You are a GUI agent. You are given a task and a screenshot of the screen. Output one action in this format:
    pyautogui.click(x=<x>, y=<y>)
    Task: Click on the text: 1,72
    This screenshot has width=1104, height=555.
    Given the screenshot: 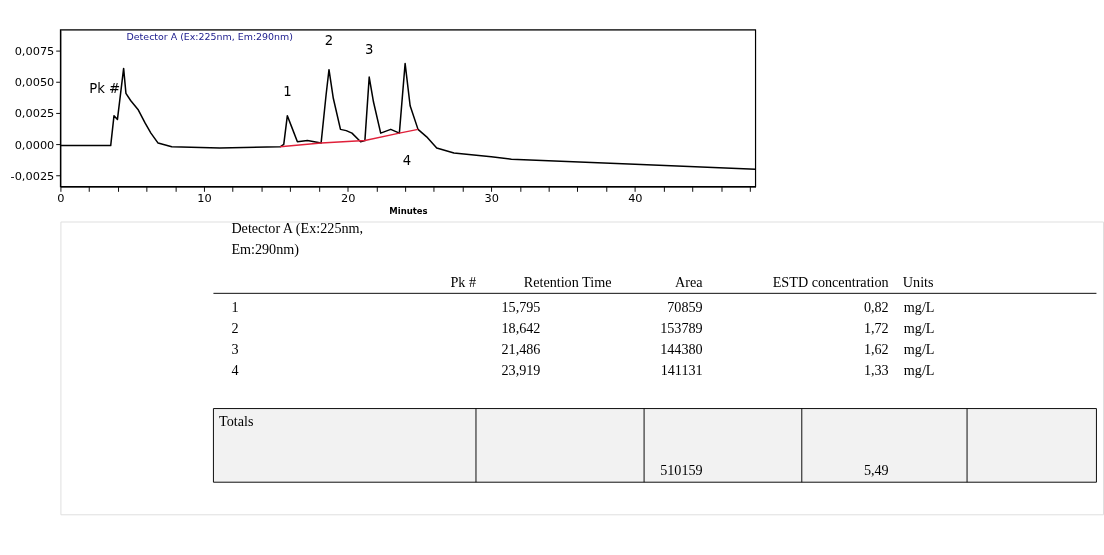 What is the action you would take?
    pyautogui.click(x=876, y=328)
    